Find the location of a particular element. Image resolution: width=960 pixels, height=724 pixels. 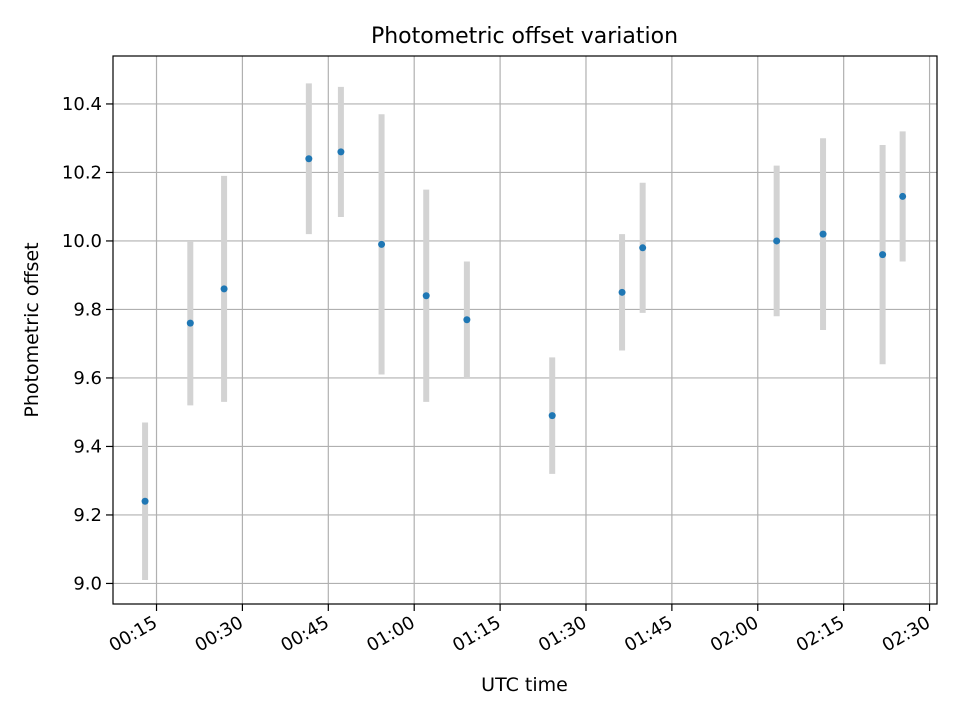

y-tick-label: 10.4 is located at coordinates (82, 104).